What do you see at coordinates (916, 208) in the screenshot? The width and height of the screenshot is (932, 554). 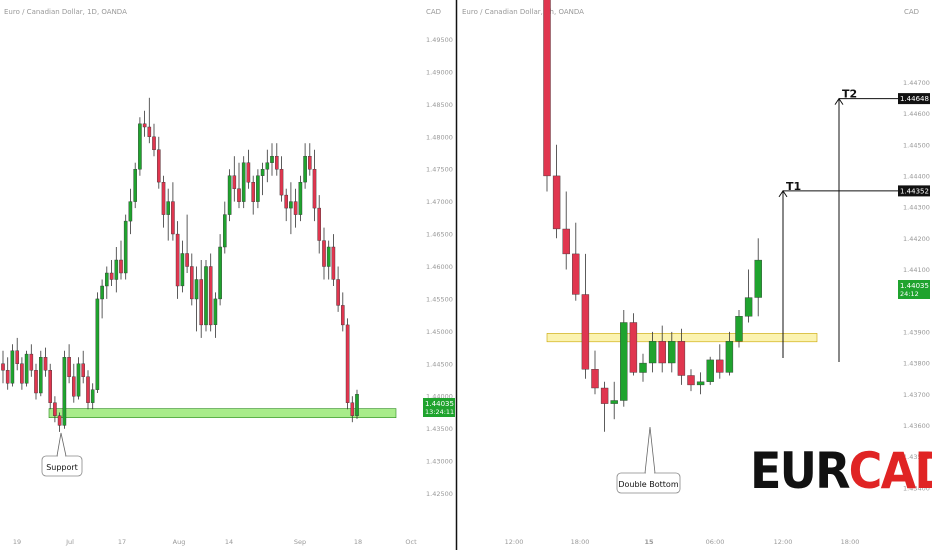 I see `y-tick-label: 1.44300` at bounding box center [916, 208].